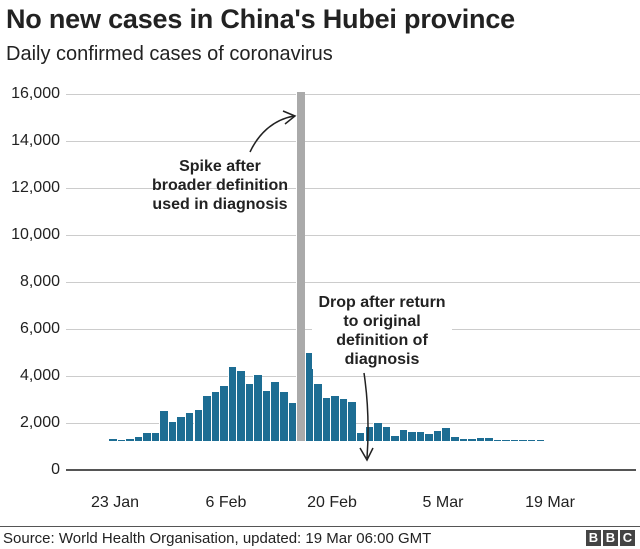 The image size is (640, 549). Describe the element at coordinates (332, 502) in the screenshot. I see `x-axis-tick-label: 20 Feb` at that location.